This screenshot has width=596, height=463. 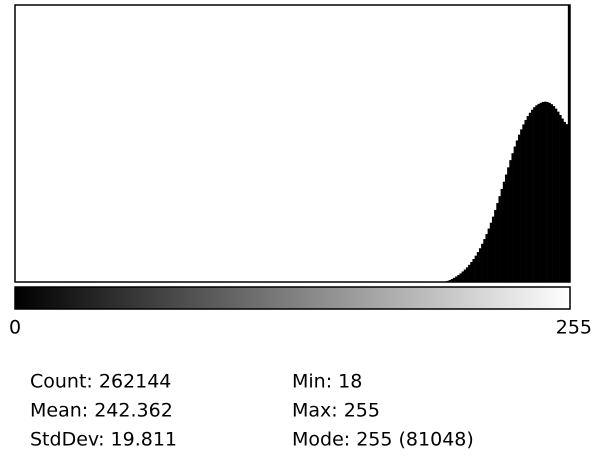 I want to click on stat-text: Mode: 255 (81048), so click(x=383, y=440).